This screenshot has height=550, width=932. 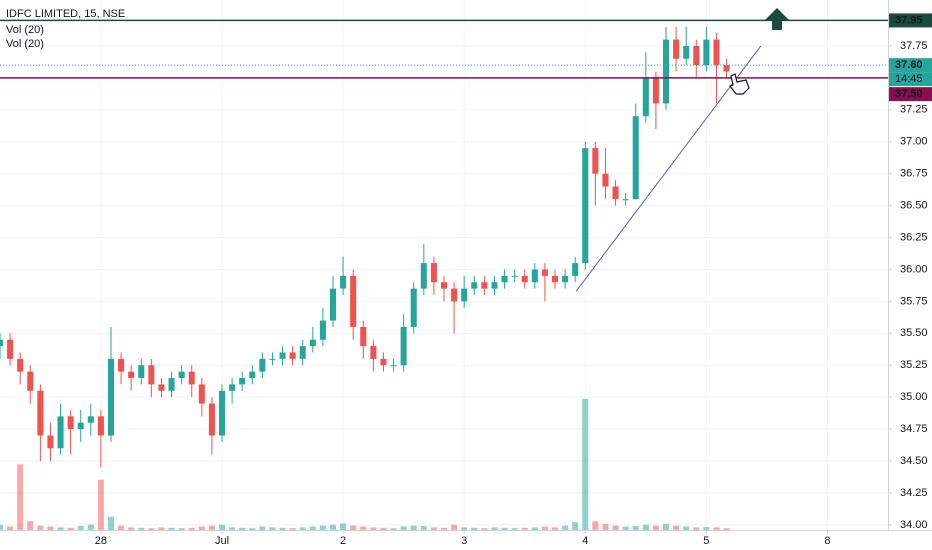 I want to click on y-tick-label: 36.00, so click(x=914, y=269).